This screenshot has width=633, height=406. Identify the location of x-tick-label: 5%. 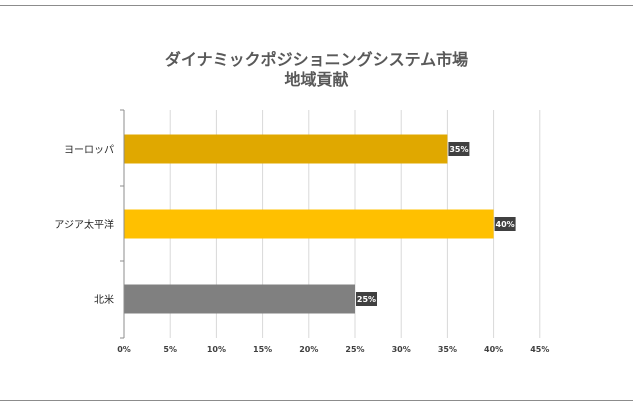
(170, 349).